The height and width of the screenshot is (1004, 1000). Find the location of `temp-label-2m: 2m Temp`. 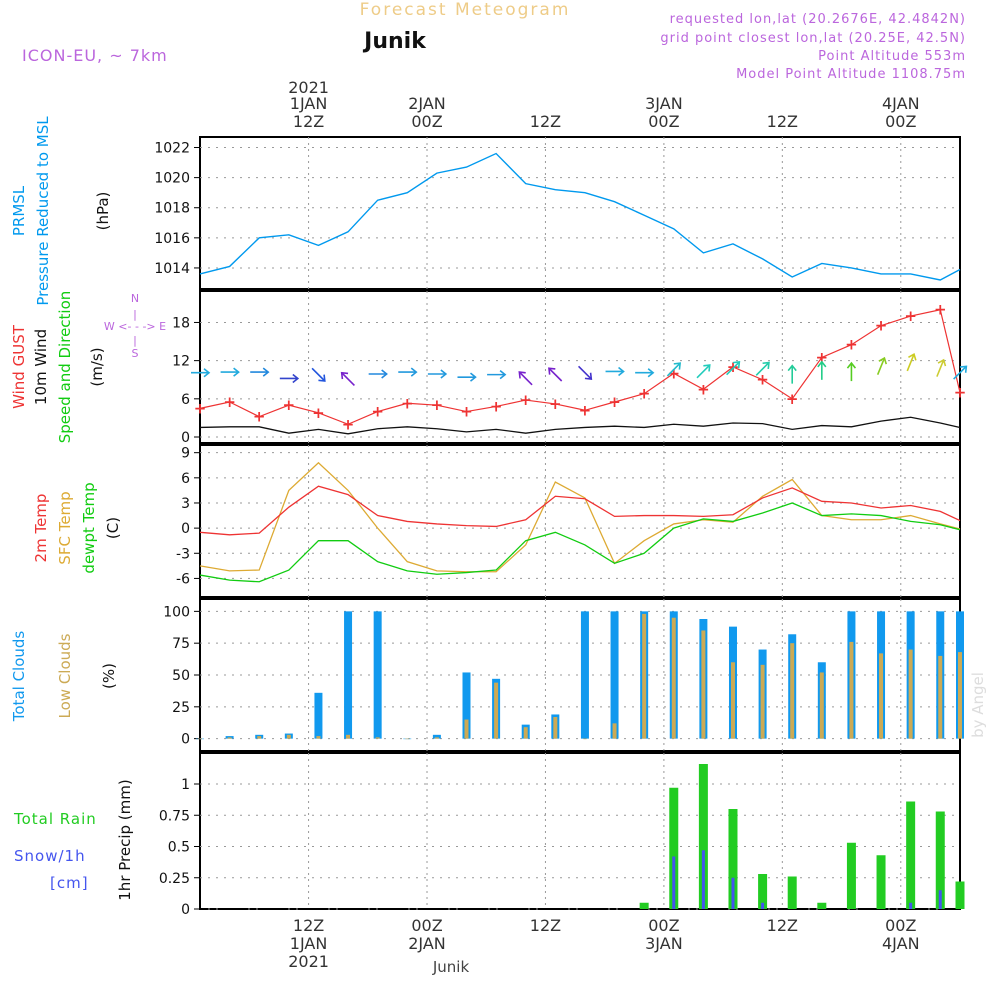

temp-label-2m: 2m Temp is located at coordinates (41, 528).